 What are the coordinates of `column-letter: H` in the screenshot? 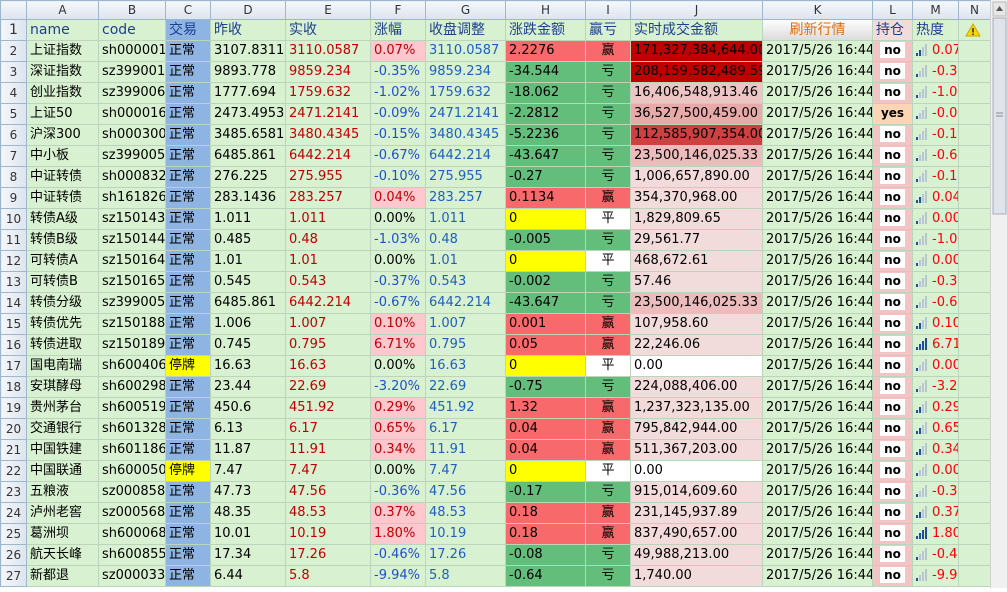 It's located at (545, 10).